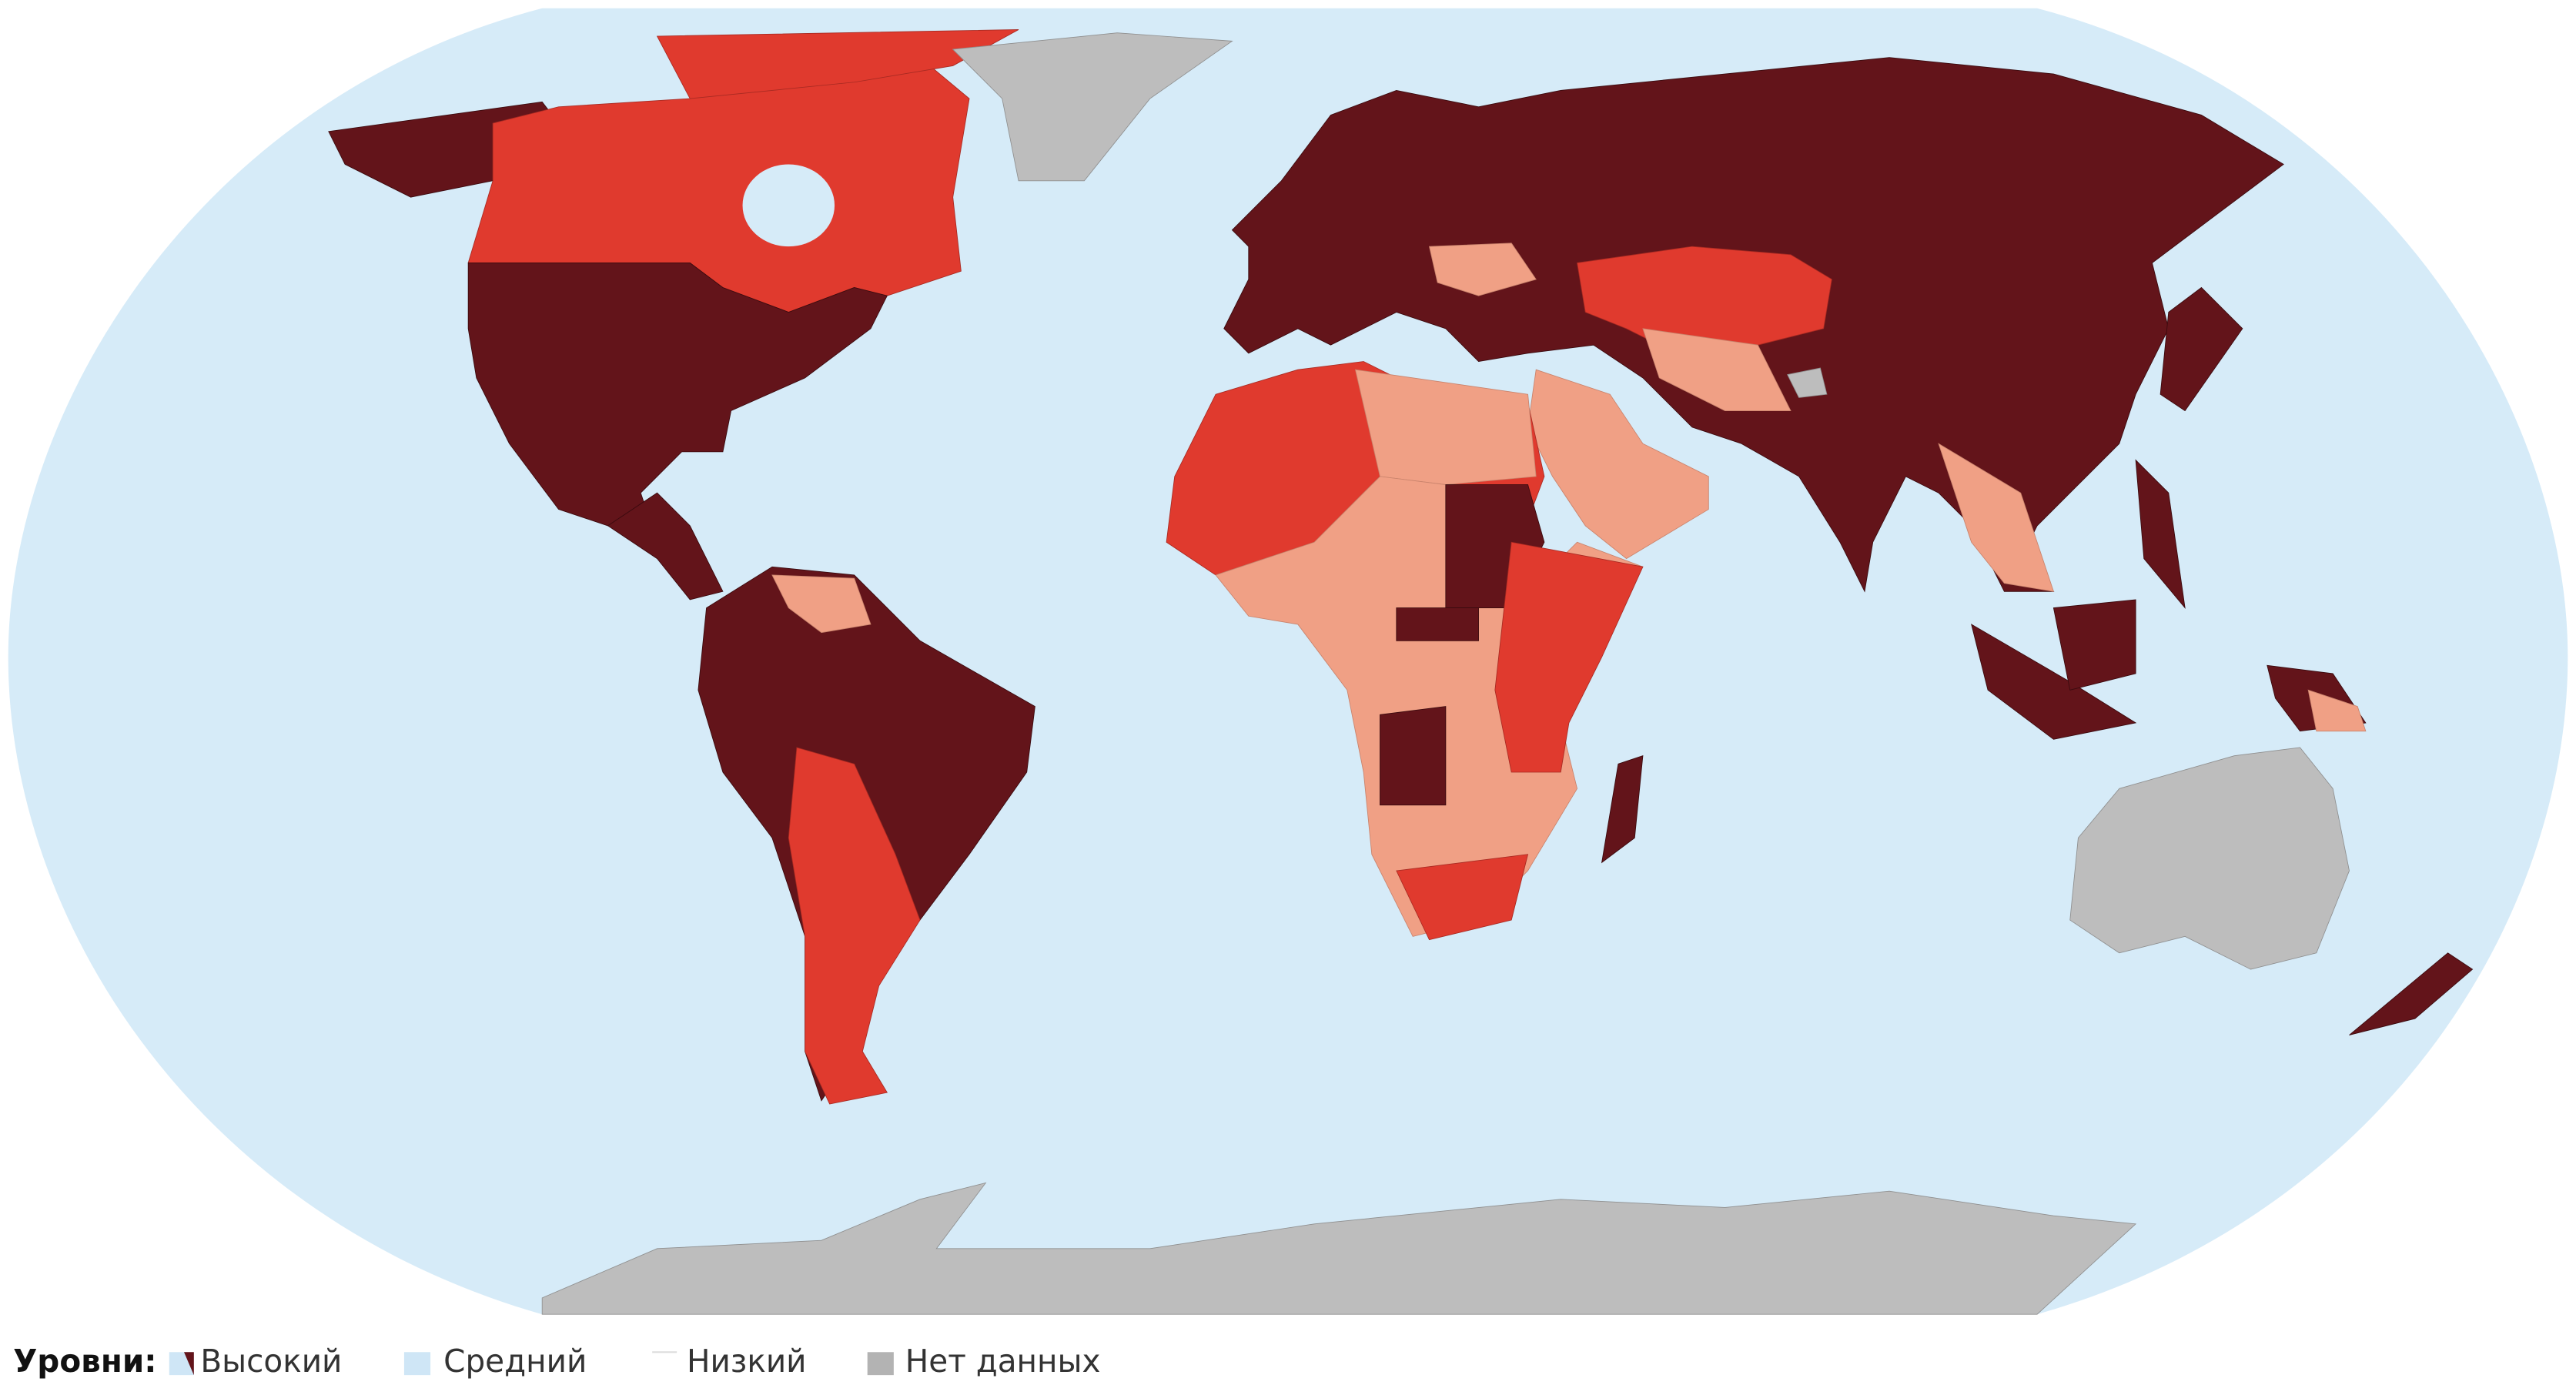 The width and height of the screenshot is (2576, 1385). Describe the element at coordinates (788, 206) in the screenshot. I see `hudson-bay` at that location.